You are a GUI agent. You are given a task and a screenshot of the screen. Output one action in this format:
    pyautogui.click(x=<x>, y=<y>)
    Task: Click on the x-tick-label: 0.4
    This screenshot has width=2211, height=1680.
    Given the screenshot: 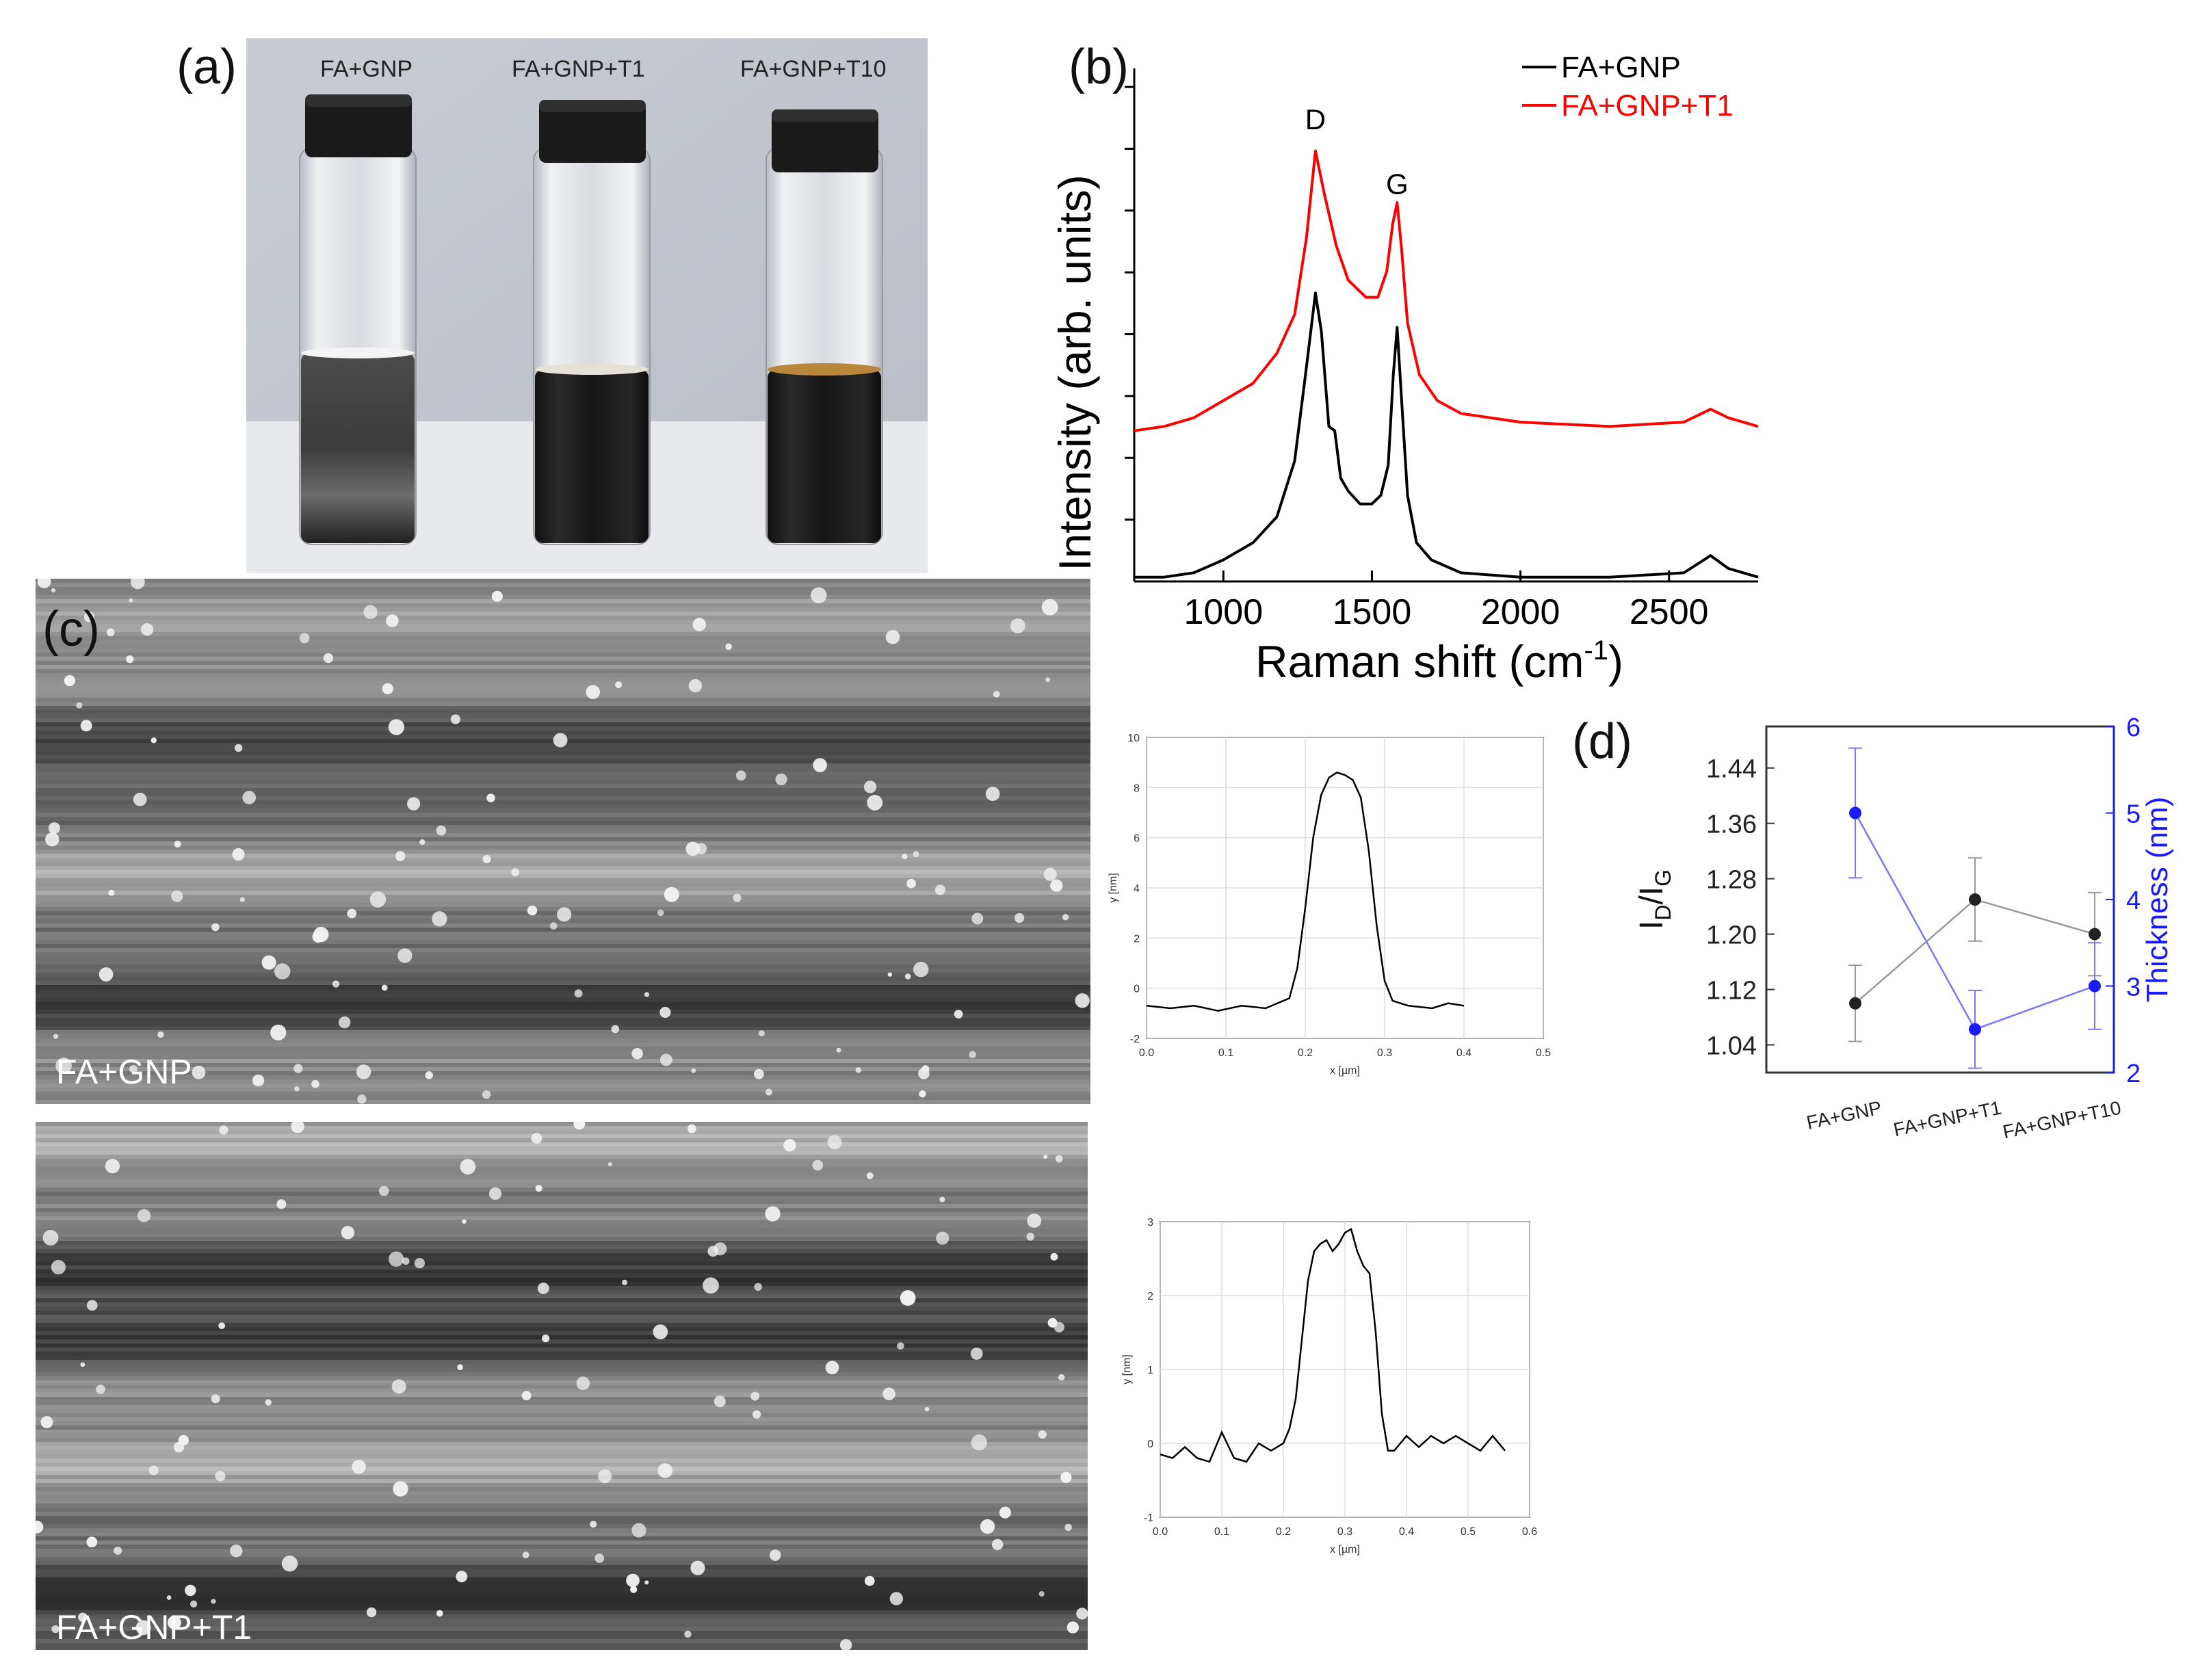 What is the action you would take?
    pyautogui.click(x=1463, y=1053)
    